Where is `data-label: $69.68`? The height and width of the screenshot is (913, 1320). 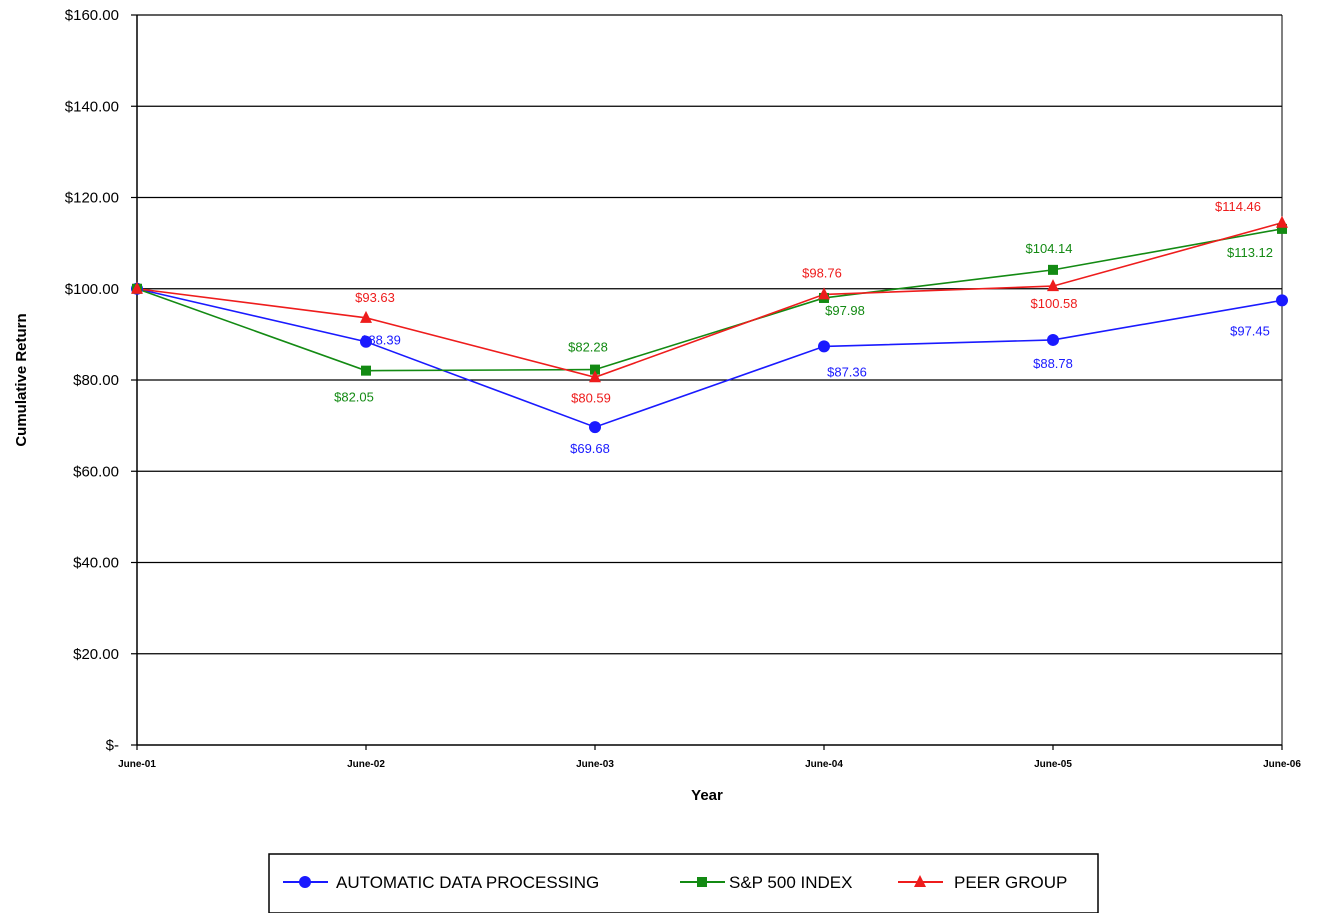 data-label: $69.68 is located at coordinates (590, 448).